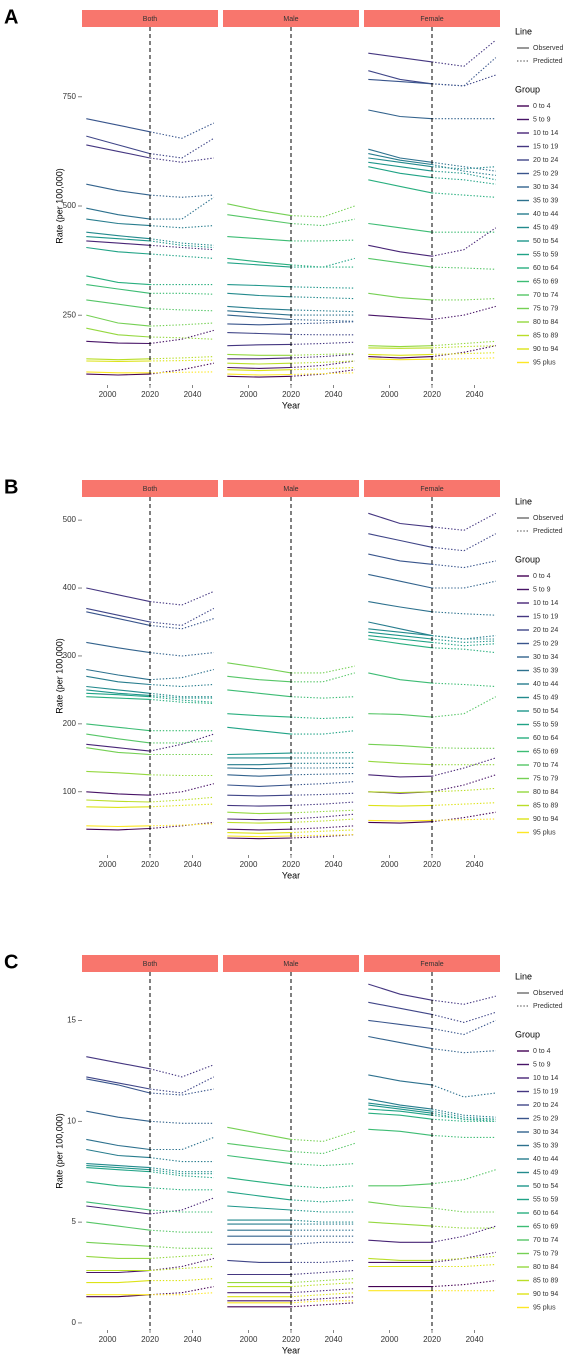  Describe the element at coordinates (542, 1064) in the screenshot. I see `legend-label: 5 to 9` at that location.